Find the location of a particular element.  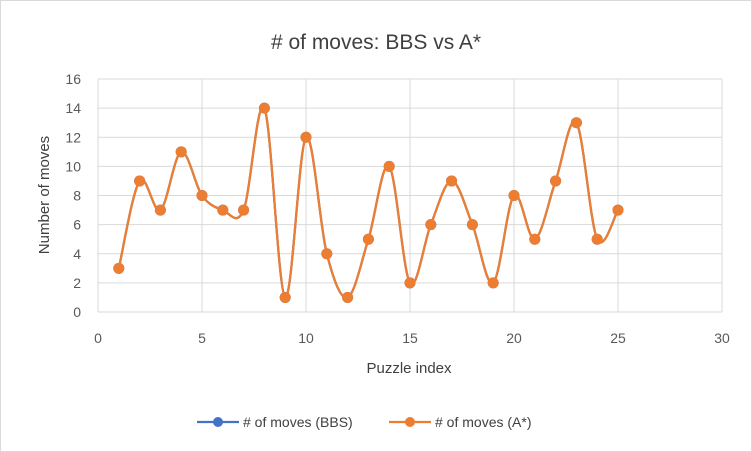

y-tick-label: 6 is located at coordinates (77, 225).